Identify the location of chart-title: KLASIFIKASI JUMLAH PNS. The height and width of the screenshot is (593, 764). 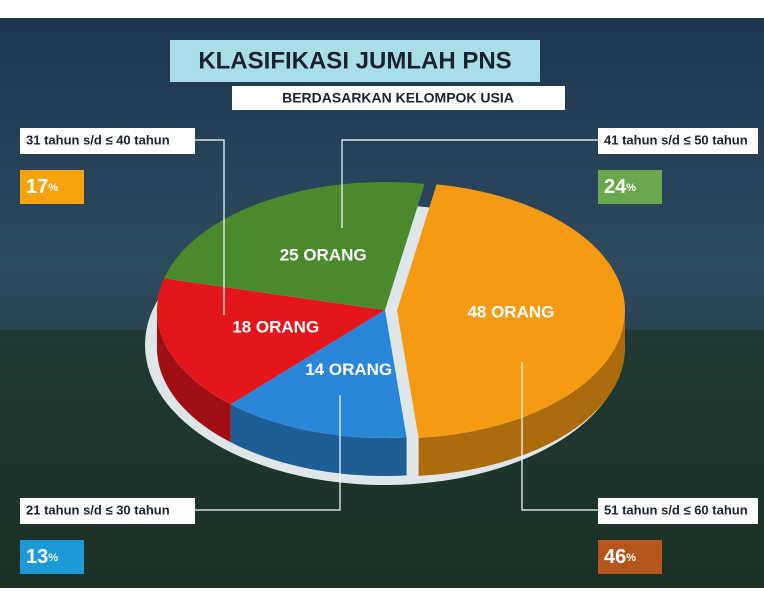
(354, 60).